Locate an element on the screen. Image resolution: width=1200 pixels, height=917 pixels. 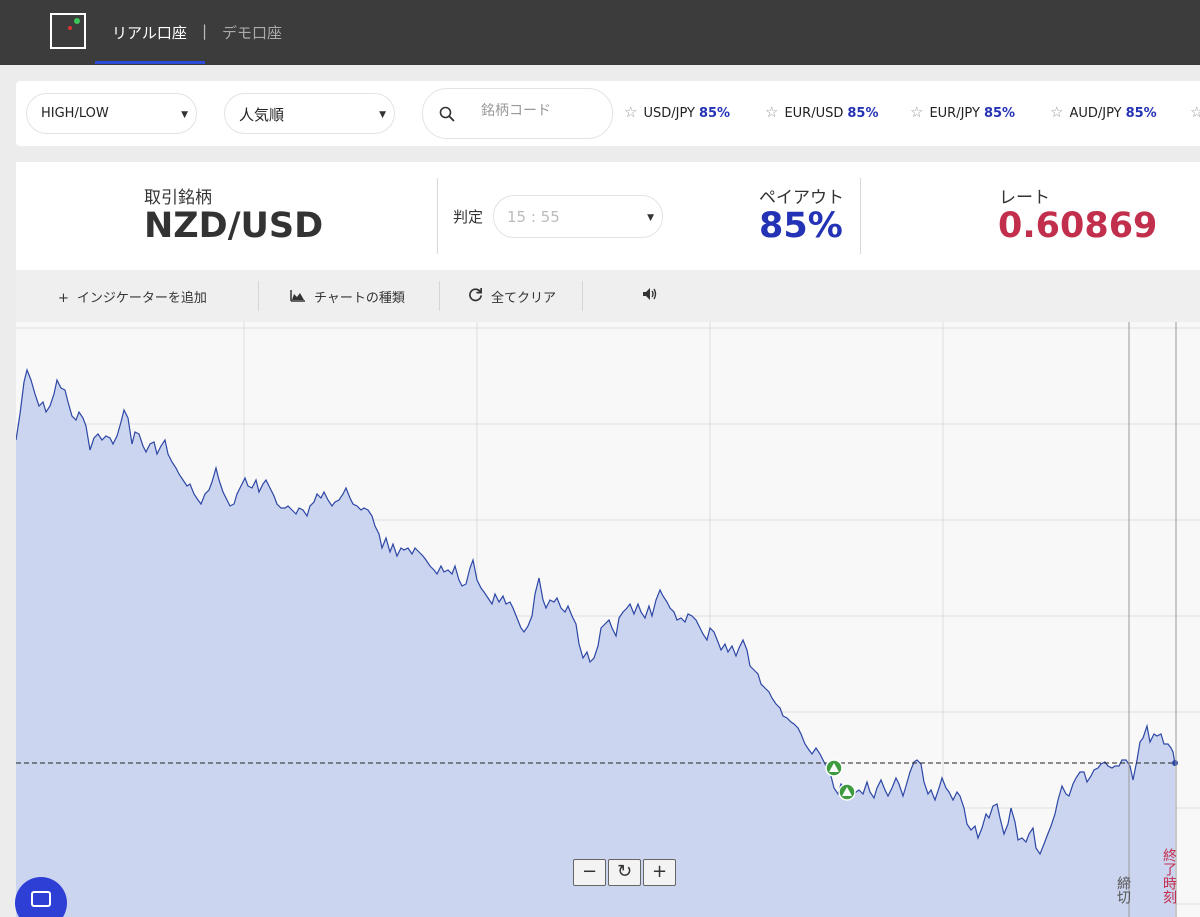
chat-button is located at coordinates (41, 897).